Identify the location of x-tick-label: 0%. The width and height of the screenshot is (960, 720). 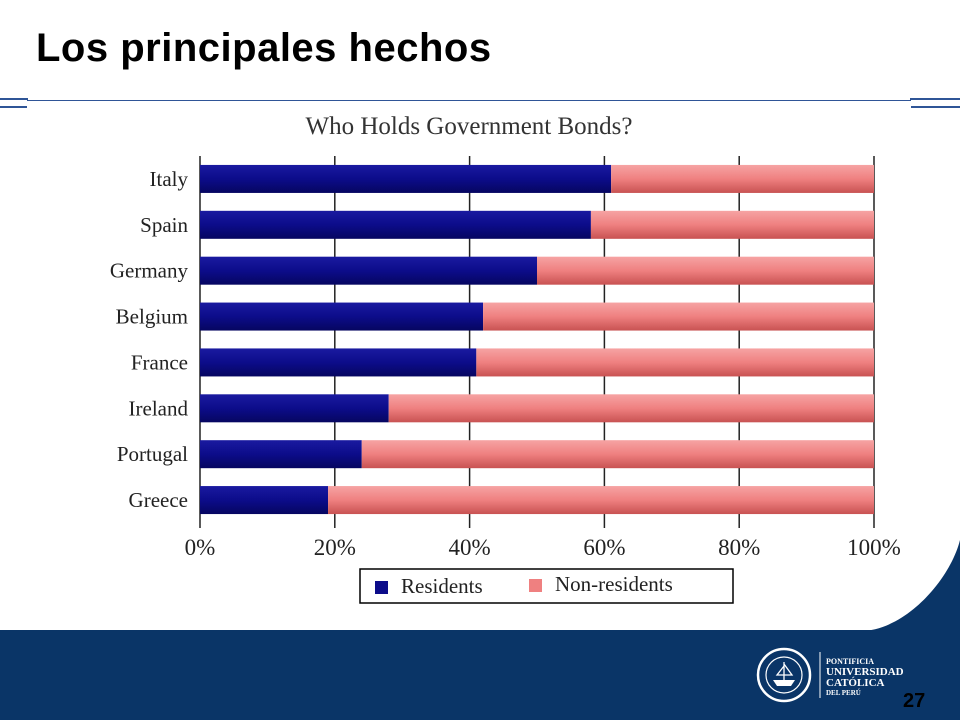
(200, 547).